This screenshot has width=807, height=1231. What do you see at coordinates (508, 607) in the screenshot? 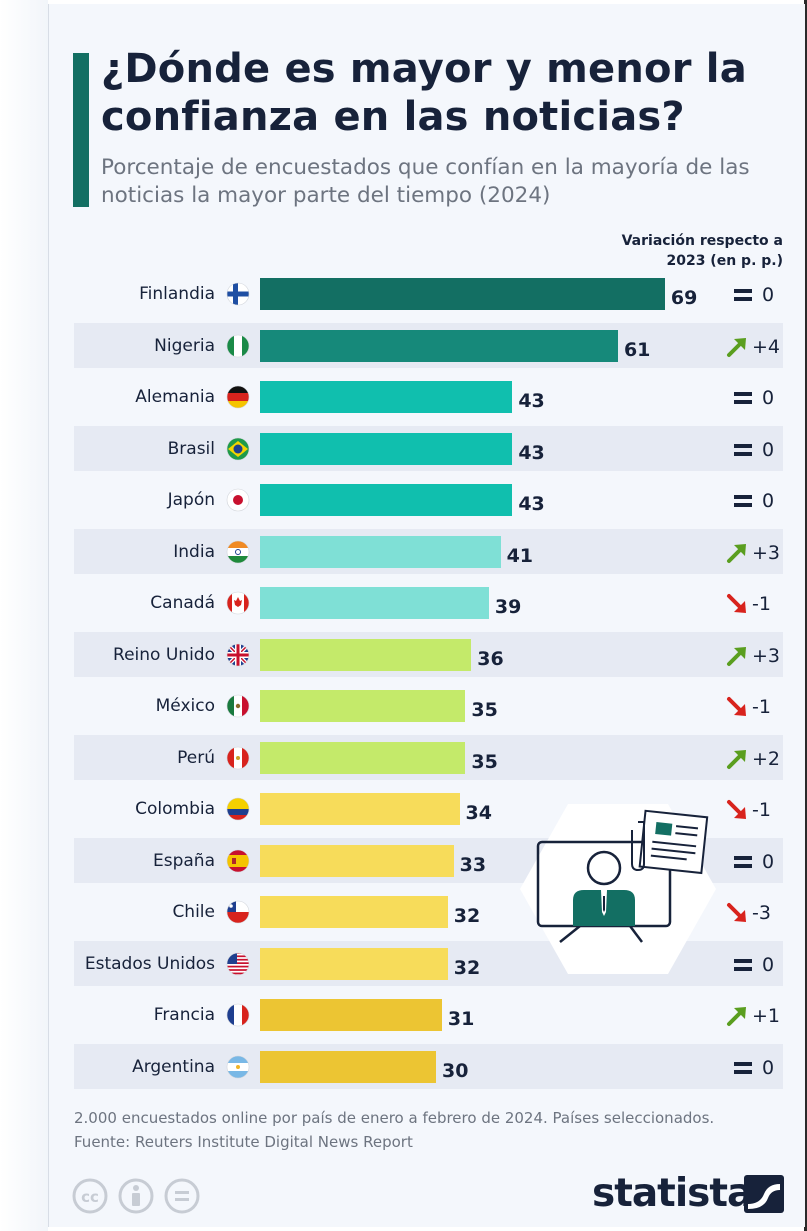
I see `value-label: 39` at bounding box center [508, 607].